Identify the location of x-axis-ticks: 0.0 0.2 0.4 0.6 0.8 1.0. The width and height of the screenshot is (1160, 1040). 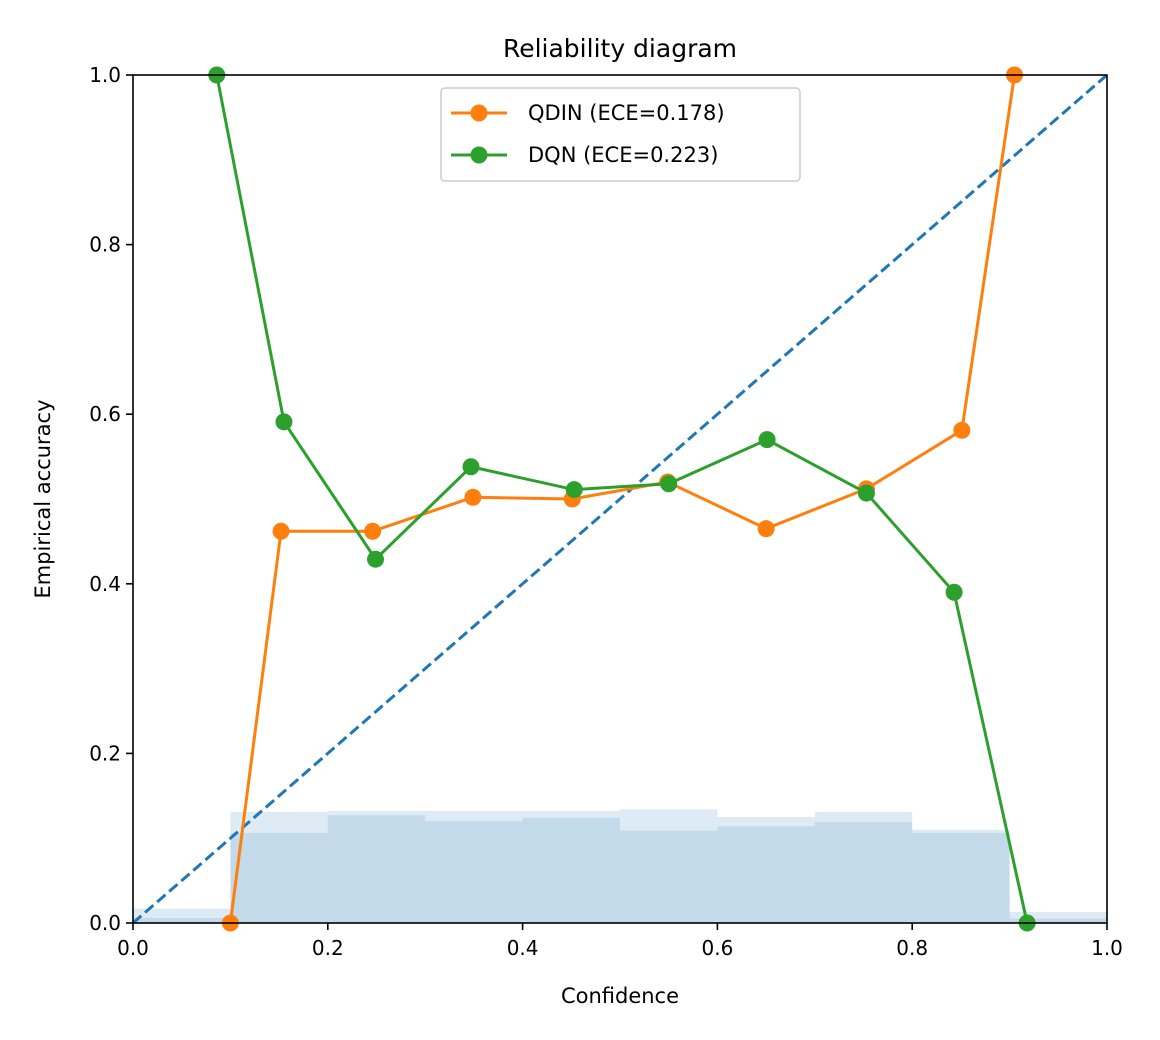
(620, 941).